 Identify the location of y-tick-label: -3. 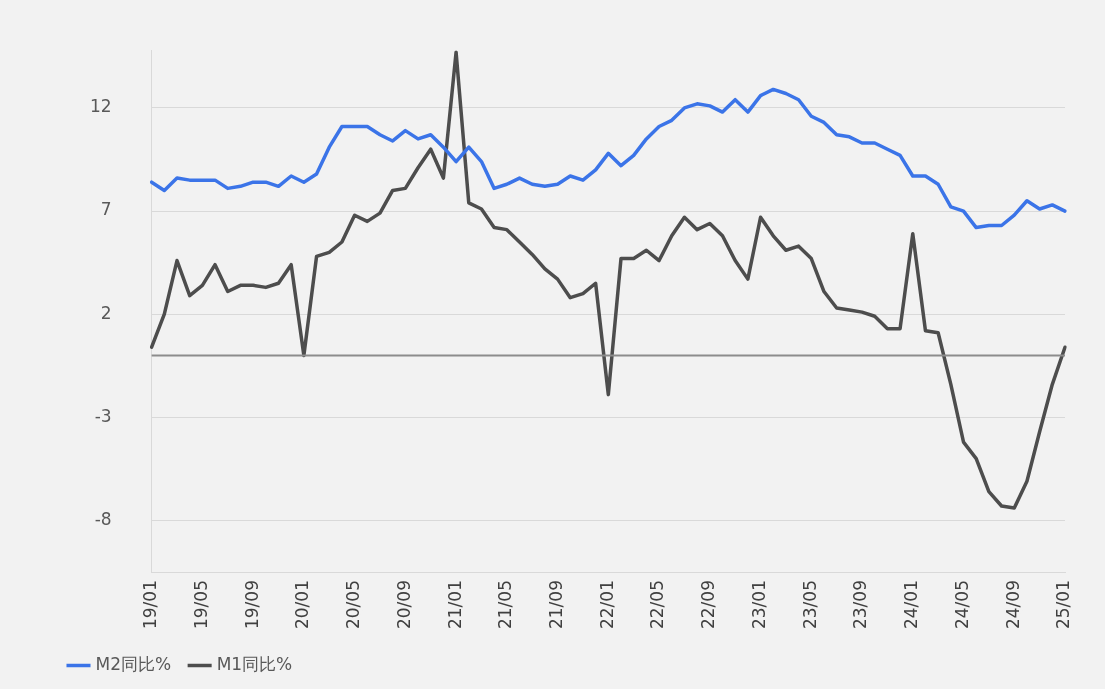
(103, 415).